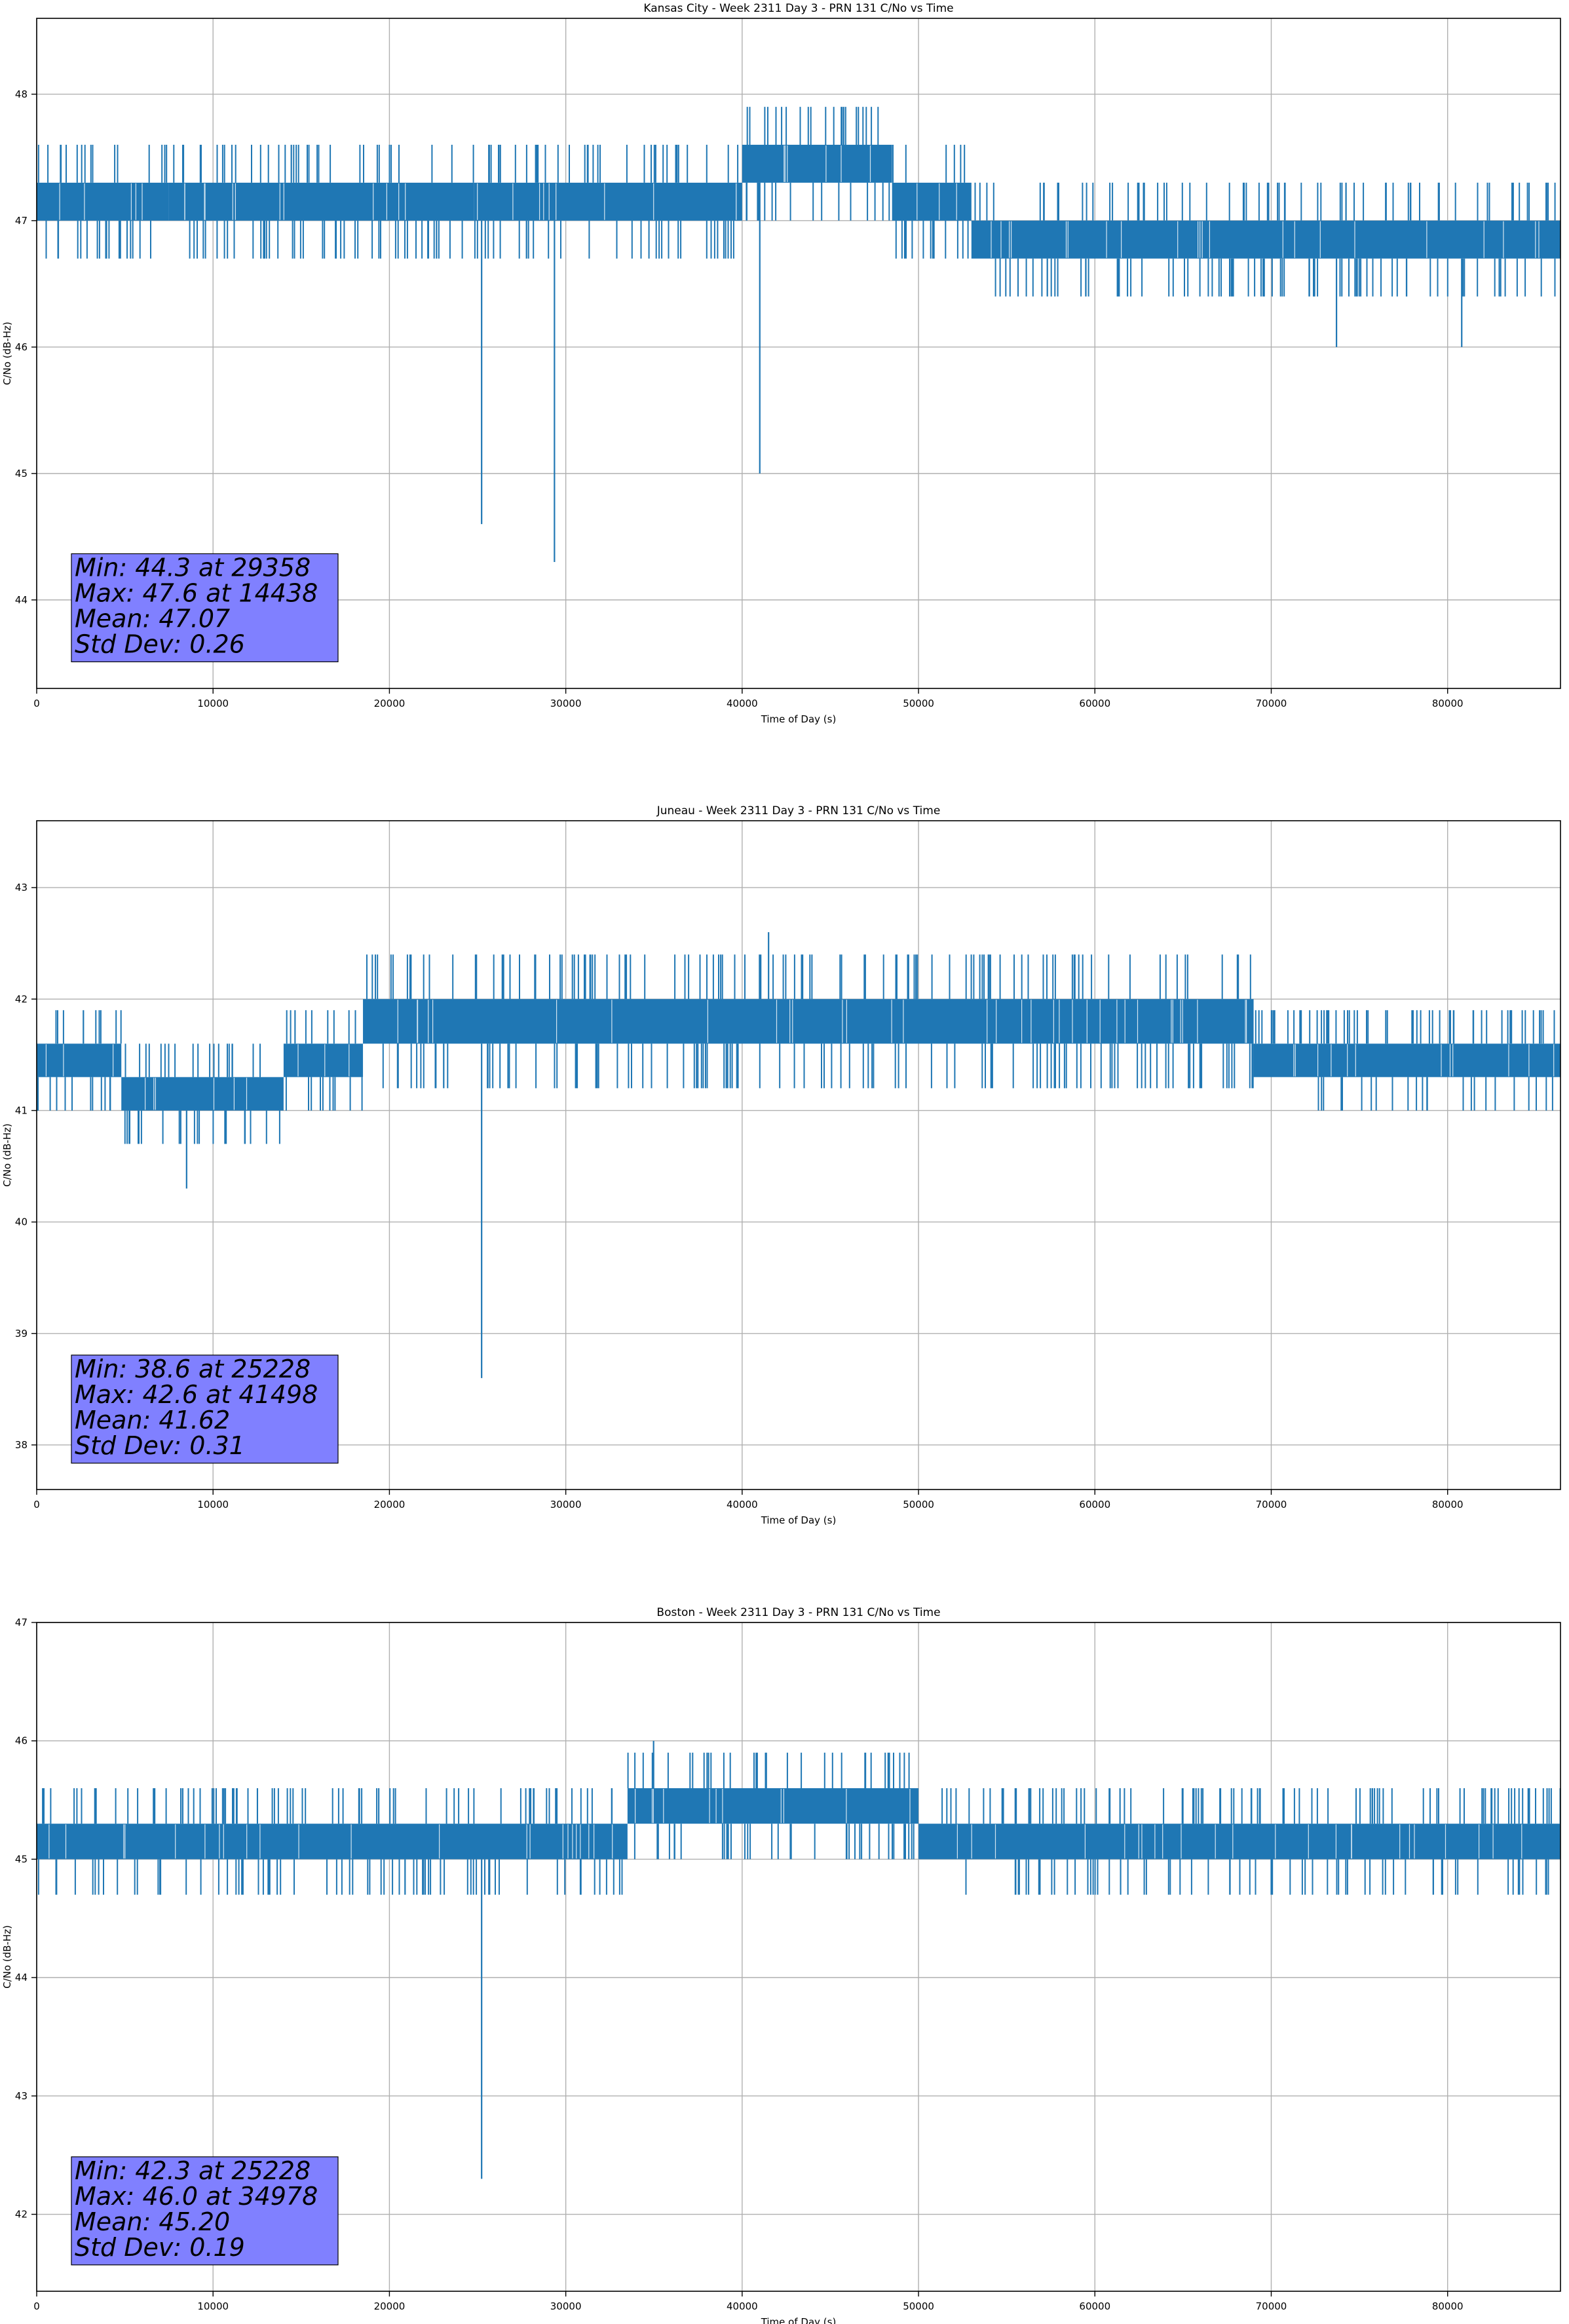 Image resolution: width=1569 pixels, height=2324 pixels. What do you see at coordinates (21, 1334) in the screenshot?
I see `y-tick-label: 39` at bounding box center [21, 1334].